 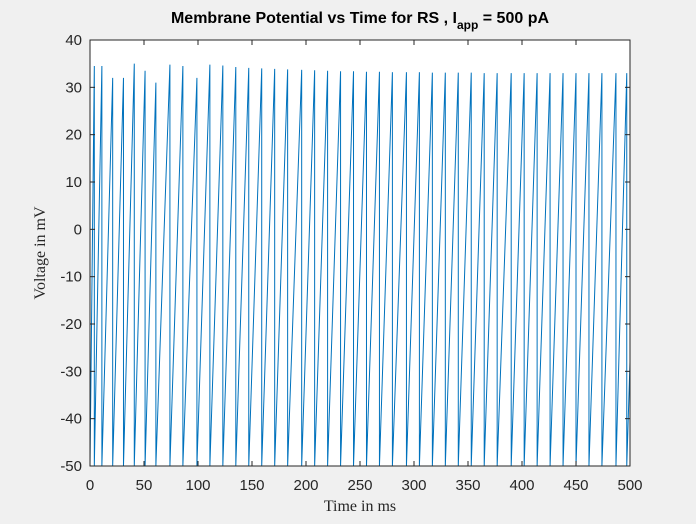 What do you see at coordinates (78, 229) in the screenshot?
I see `y-tick-label: 0` at bounding box center [78, 229].